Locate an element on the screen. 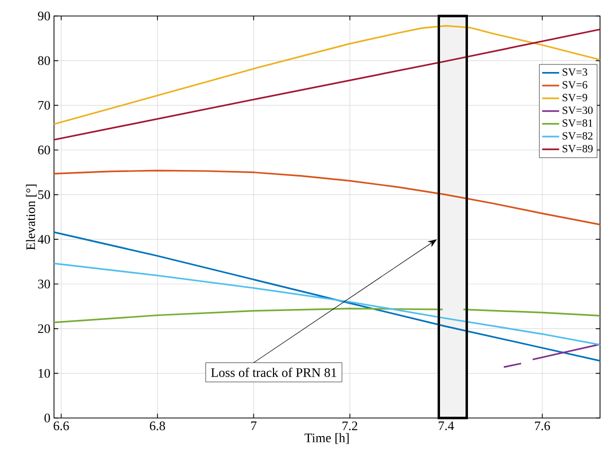 The width and height of the screenshot is (601, 463). x-axis-title: Time [h] is located at coordinates (326, 438).